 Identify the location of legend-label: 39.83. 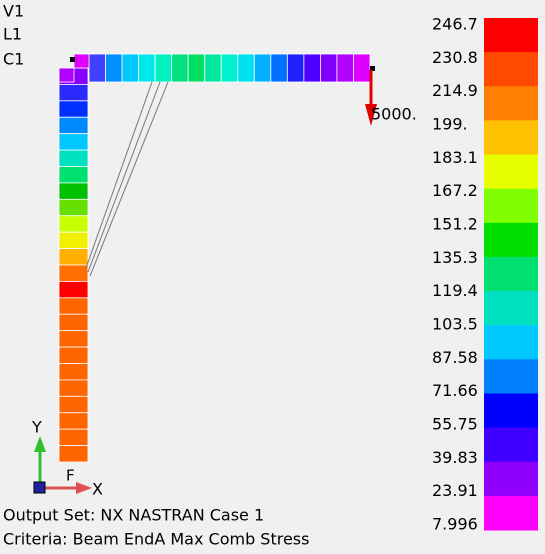
(455, 457).